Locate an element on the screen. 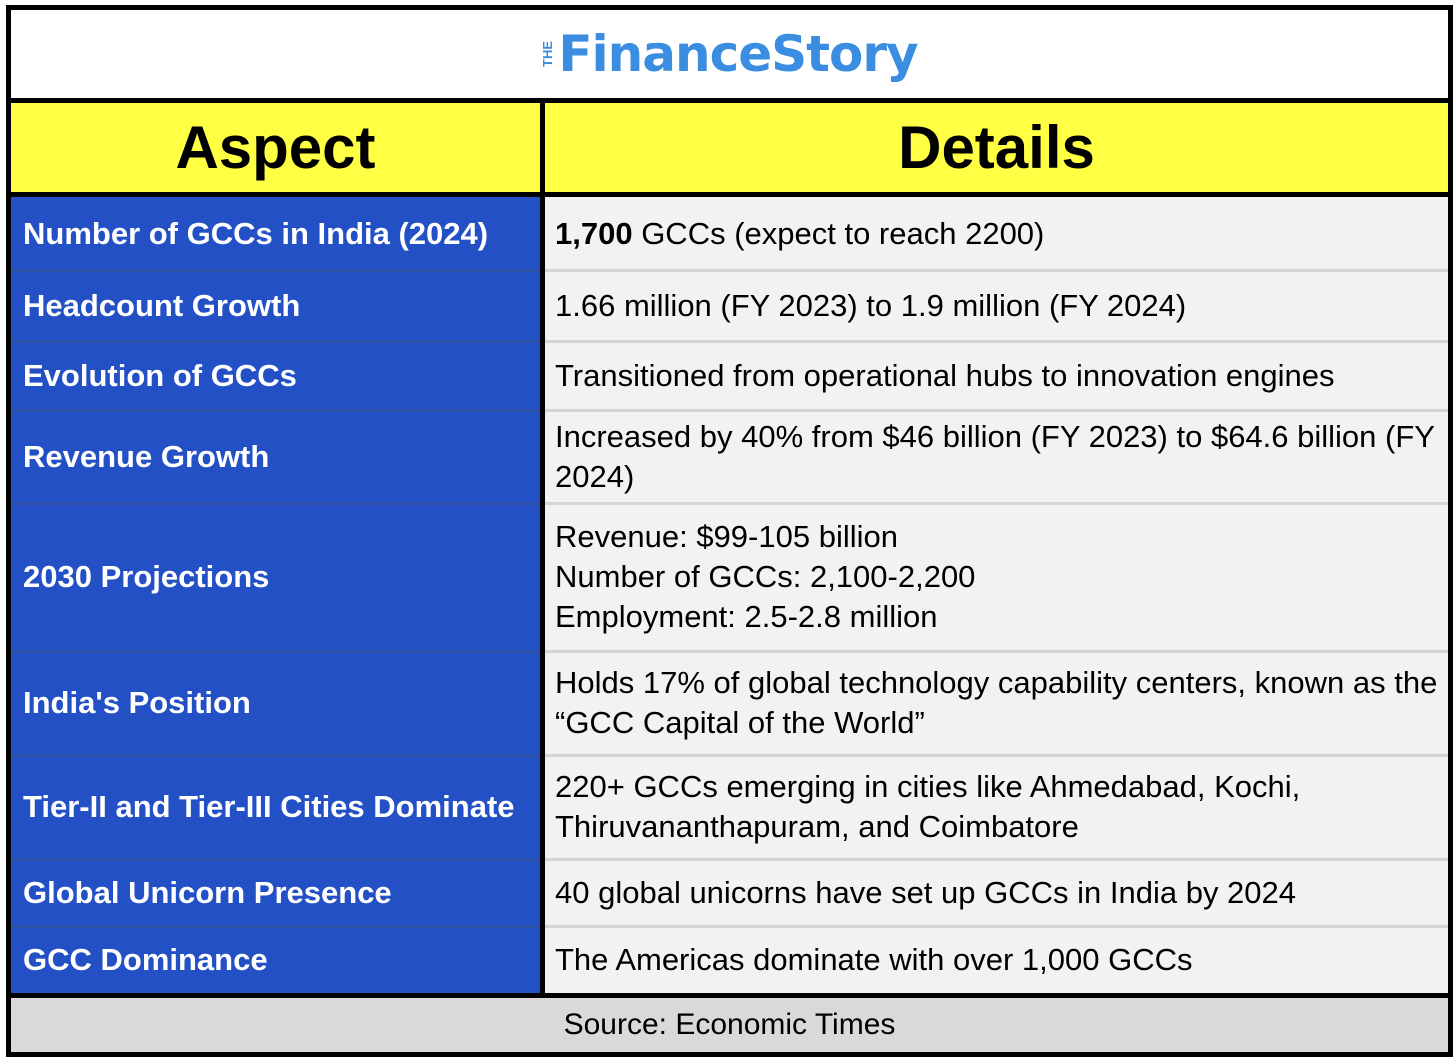 This screenshot has height=1062, width=1456. column-divider is located at coordinates (542, 548).